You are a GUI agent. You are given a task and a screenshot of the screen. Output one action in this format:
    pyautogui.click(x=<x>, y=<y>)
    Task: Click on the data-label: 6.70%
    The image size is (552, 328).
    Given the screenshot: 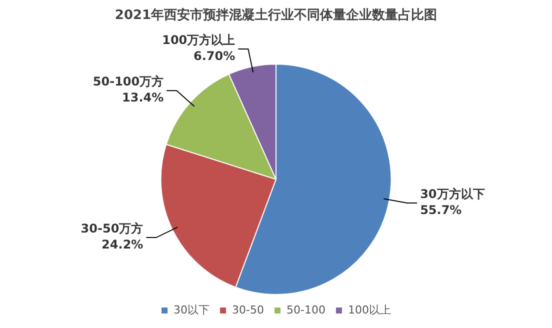 What is the action you would take?
    pyautogui.click(x=215, y=56)
    